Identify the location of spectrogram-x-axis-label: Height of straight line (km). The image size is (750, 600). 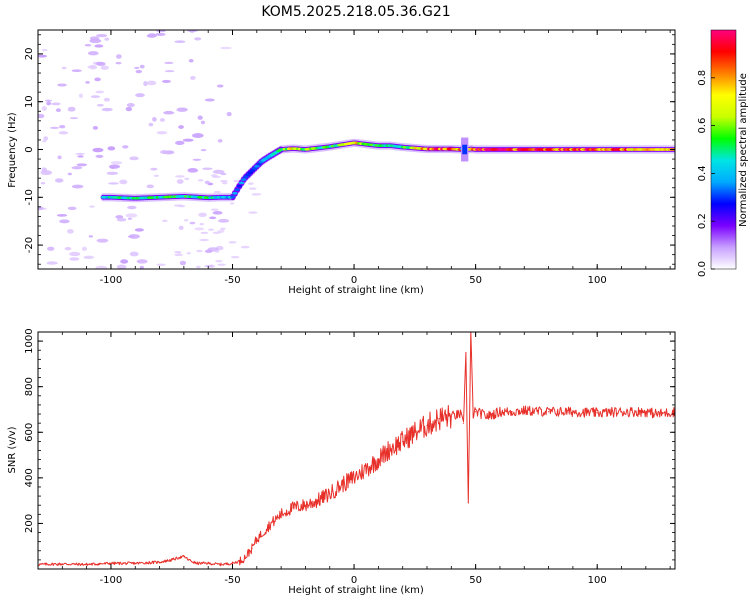
(356, 290).